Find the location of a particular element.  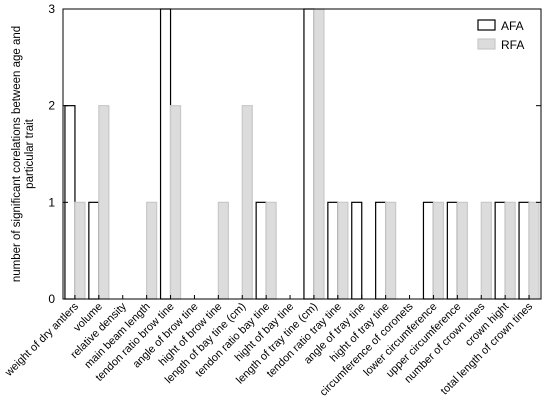

y-tick-label: 3 is located at coordinates (51, 9).